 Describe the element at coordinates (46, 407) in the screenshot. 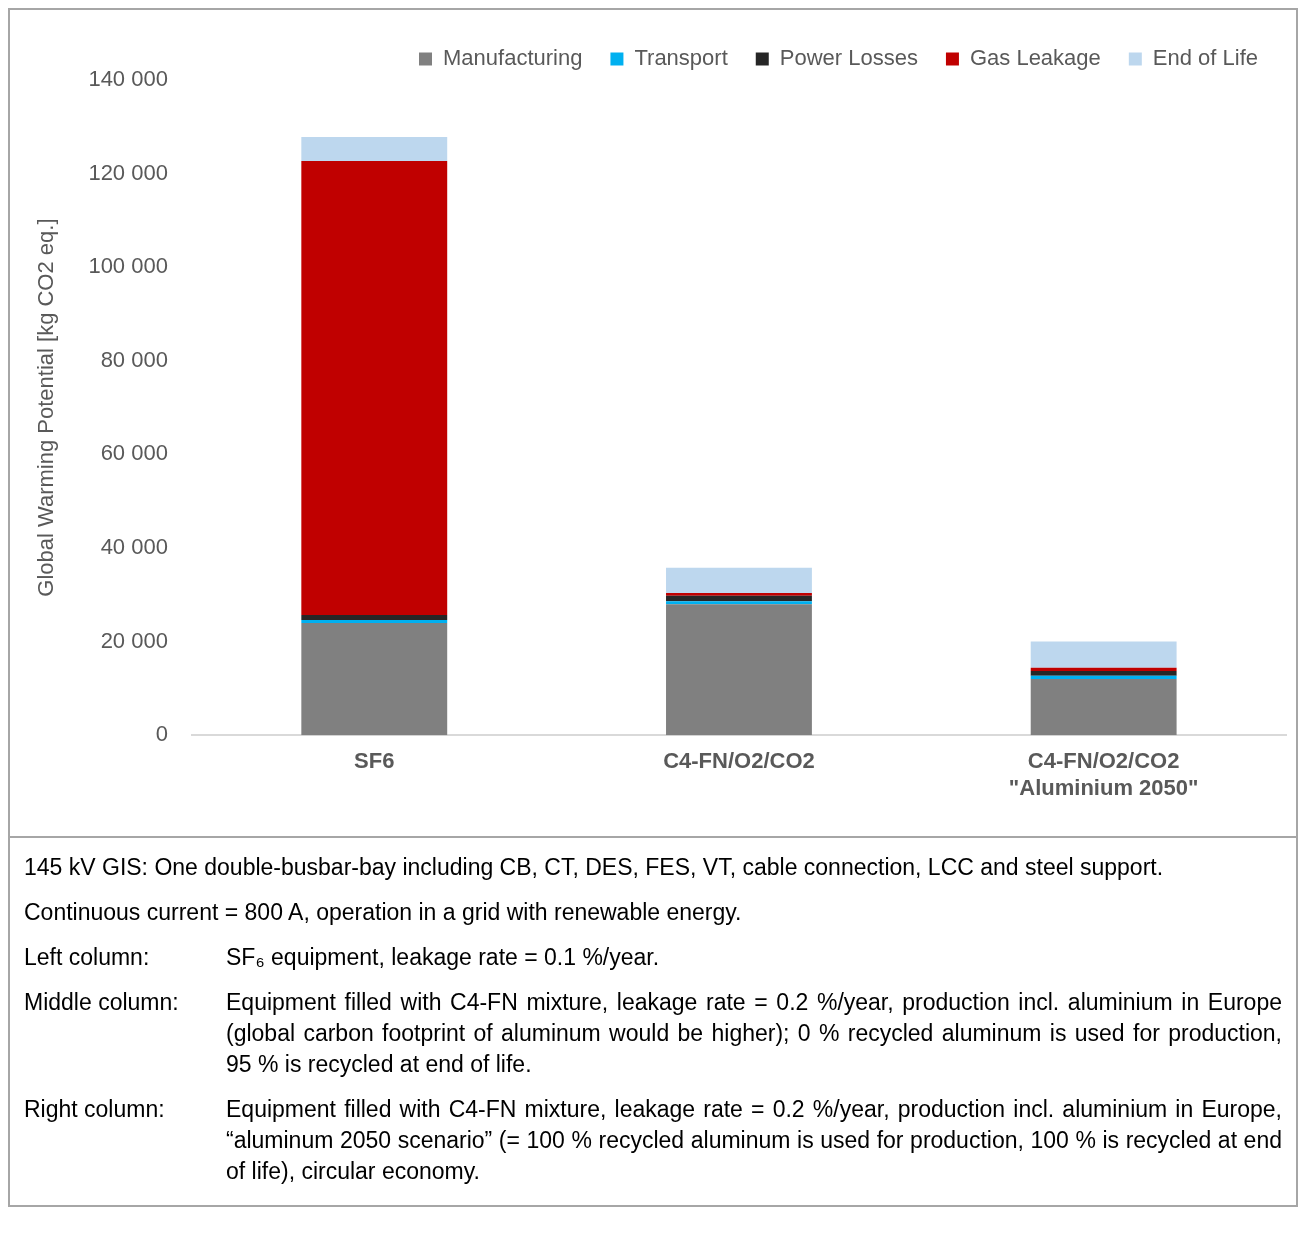

I see `y-axis-title: Global Warming Potential [kg CO2 eq.]` at that location.